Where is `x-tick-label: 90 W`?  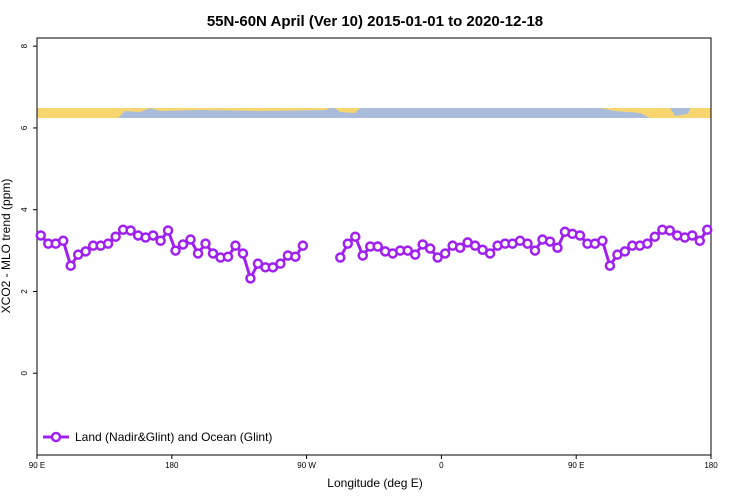 x-tick-label: 90 W is located at coordinates (306, 465).